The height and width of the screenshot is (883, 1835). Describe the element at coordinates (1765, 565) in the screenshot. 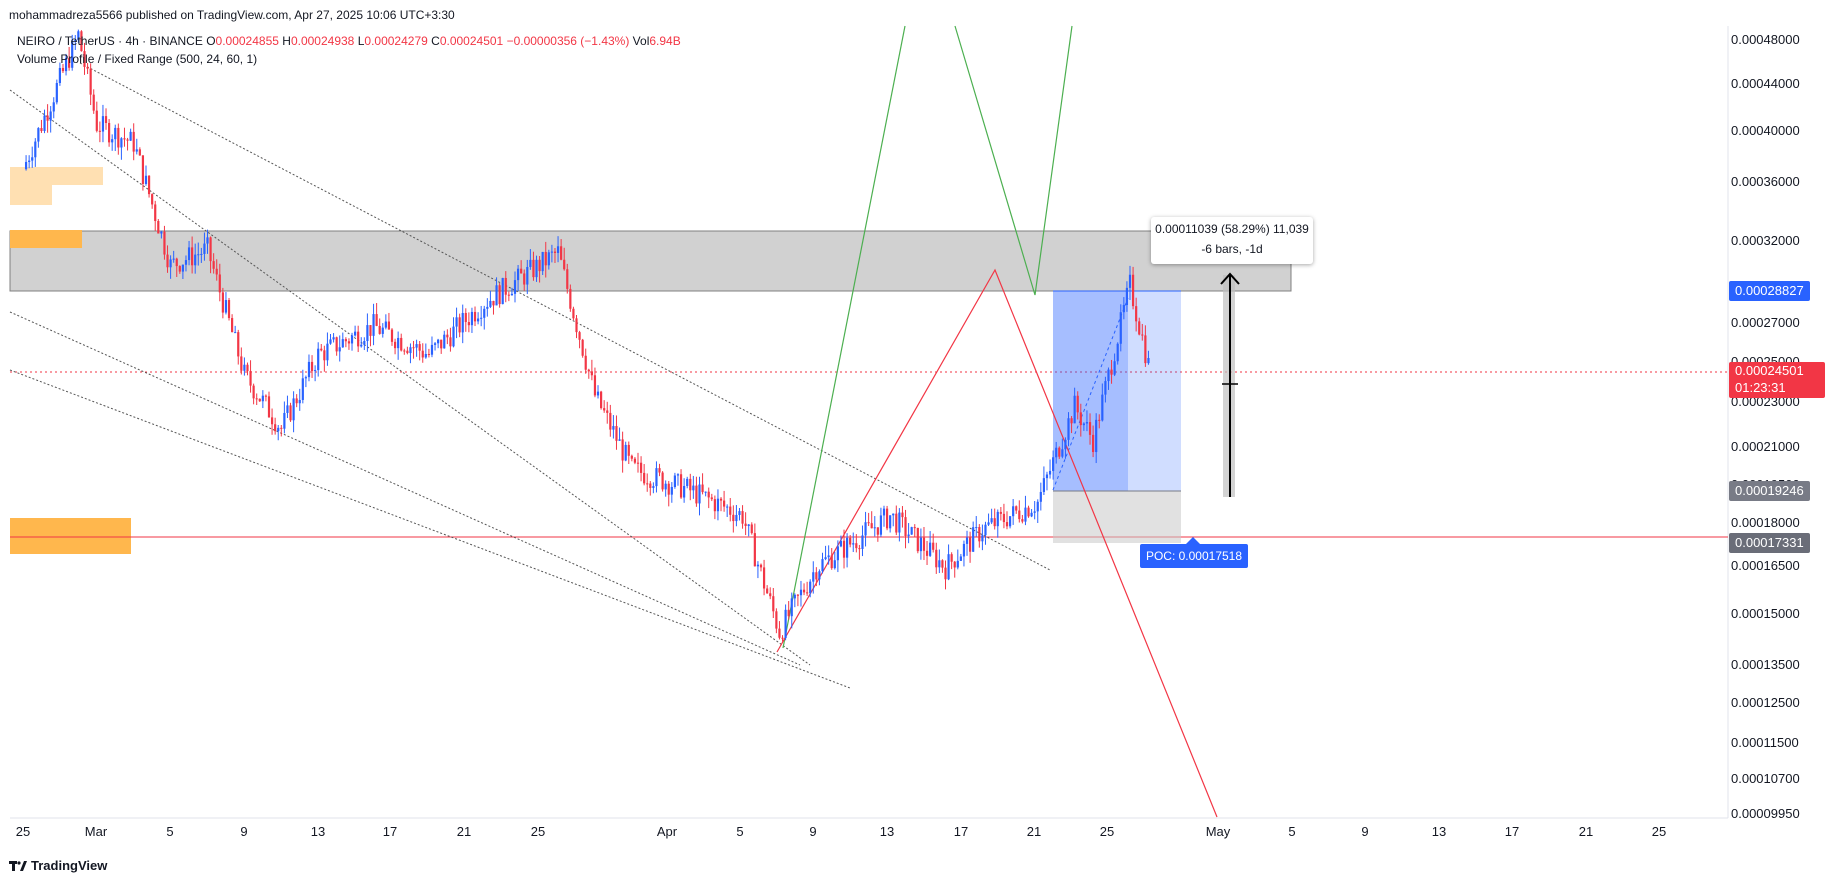

I see `price-tick: 0.00016500` at that location.